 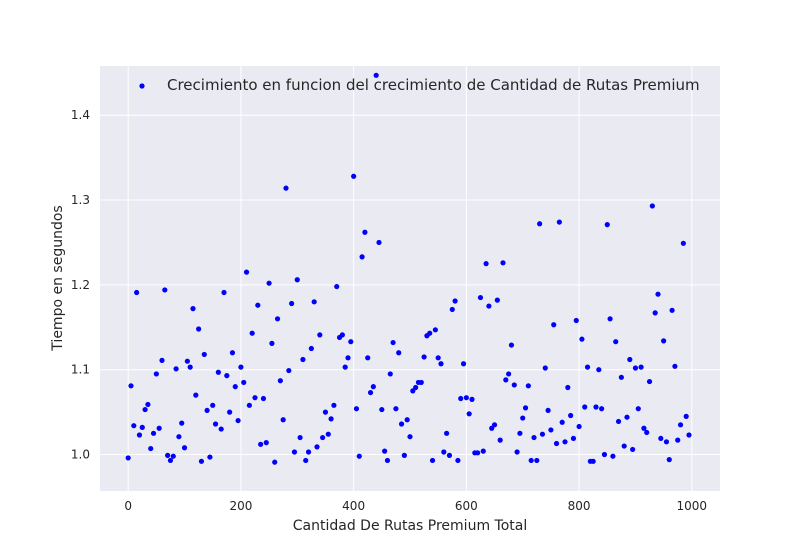 What do you see at coordinates (579, 506) in the screenshot?
I see `x-tick-label: 800` at bounding box center [579, 506].